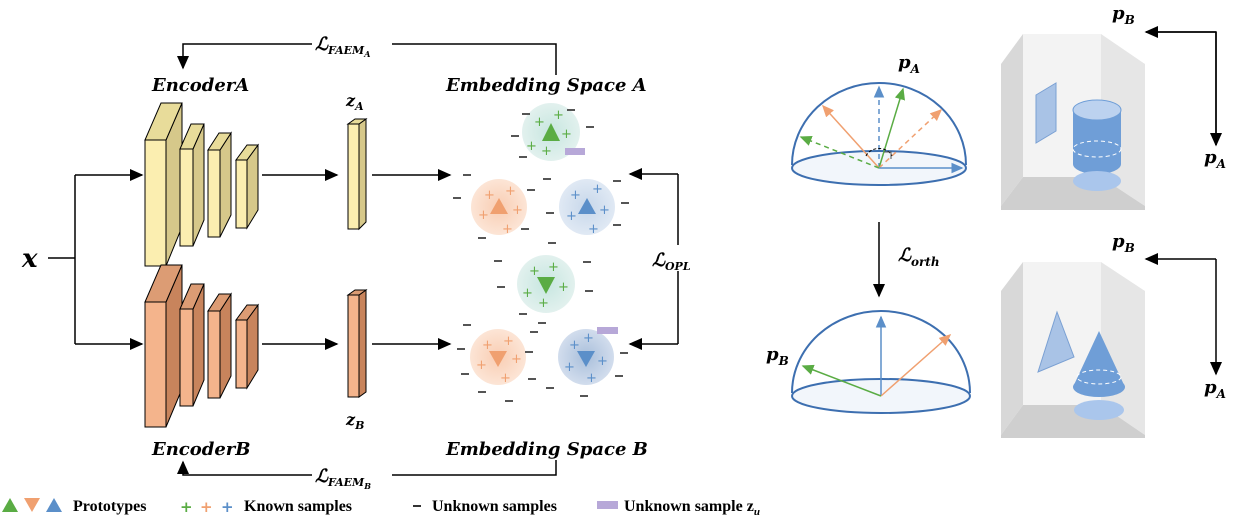 This screenshot has height=519, width=1233. Describe the element at coordinates (671, 261) in the screenshot. I see `loss-opl: ℒOPL` at that location.